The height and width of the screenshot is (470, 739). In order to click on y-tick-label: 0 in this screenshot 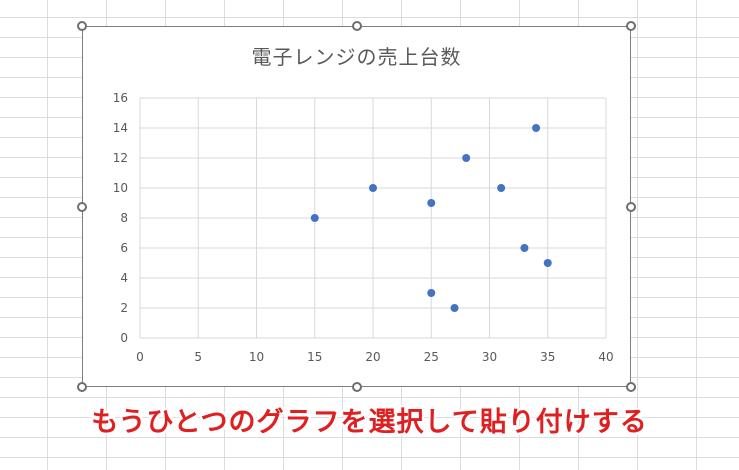, I will do `click(124, 338)`.